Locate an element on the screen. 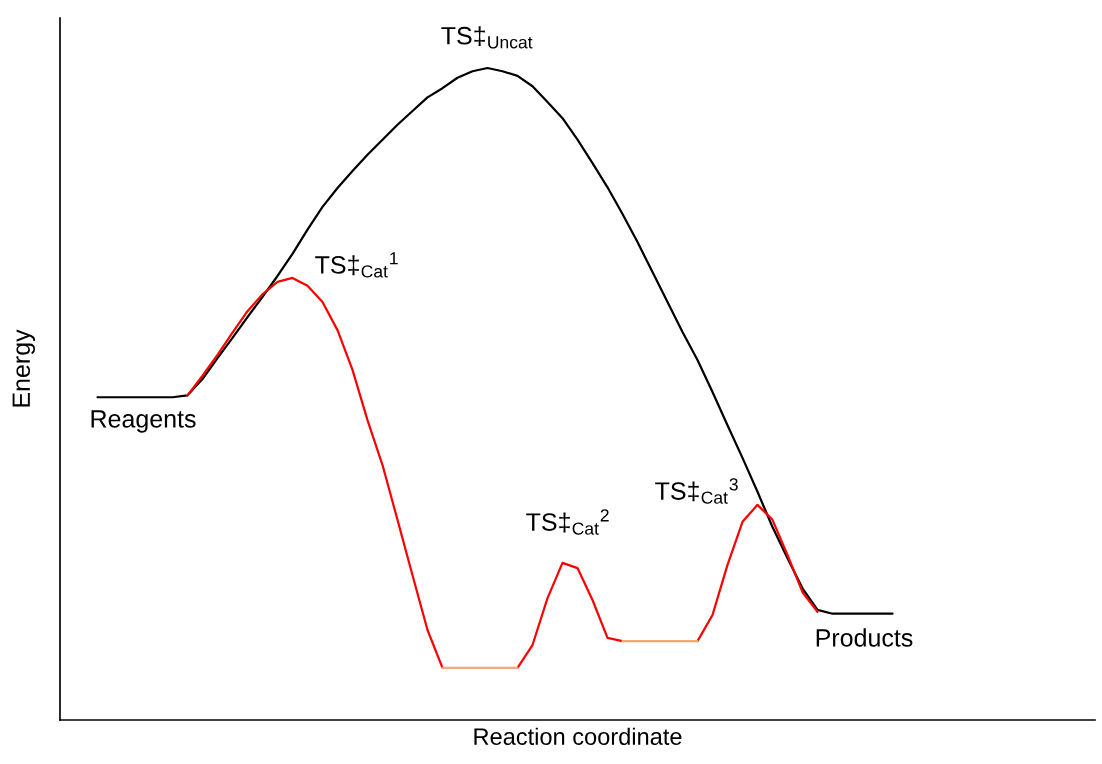  annotation: TS‡$_{Cat}$$^{3}$ is located at coordinates (696, 491).